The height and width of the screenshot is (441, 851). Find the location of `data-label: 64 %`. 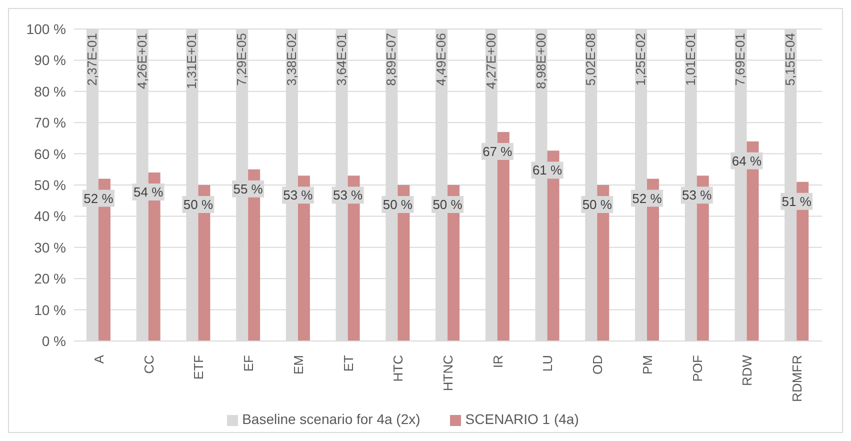

data-label: 64 % is located at coordinates (747, 160).